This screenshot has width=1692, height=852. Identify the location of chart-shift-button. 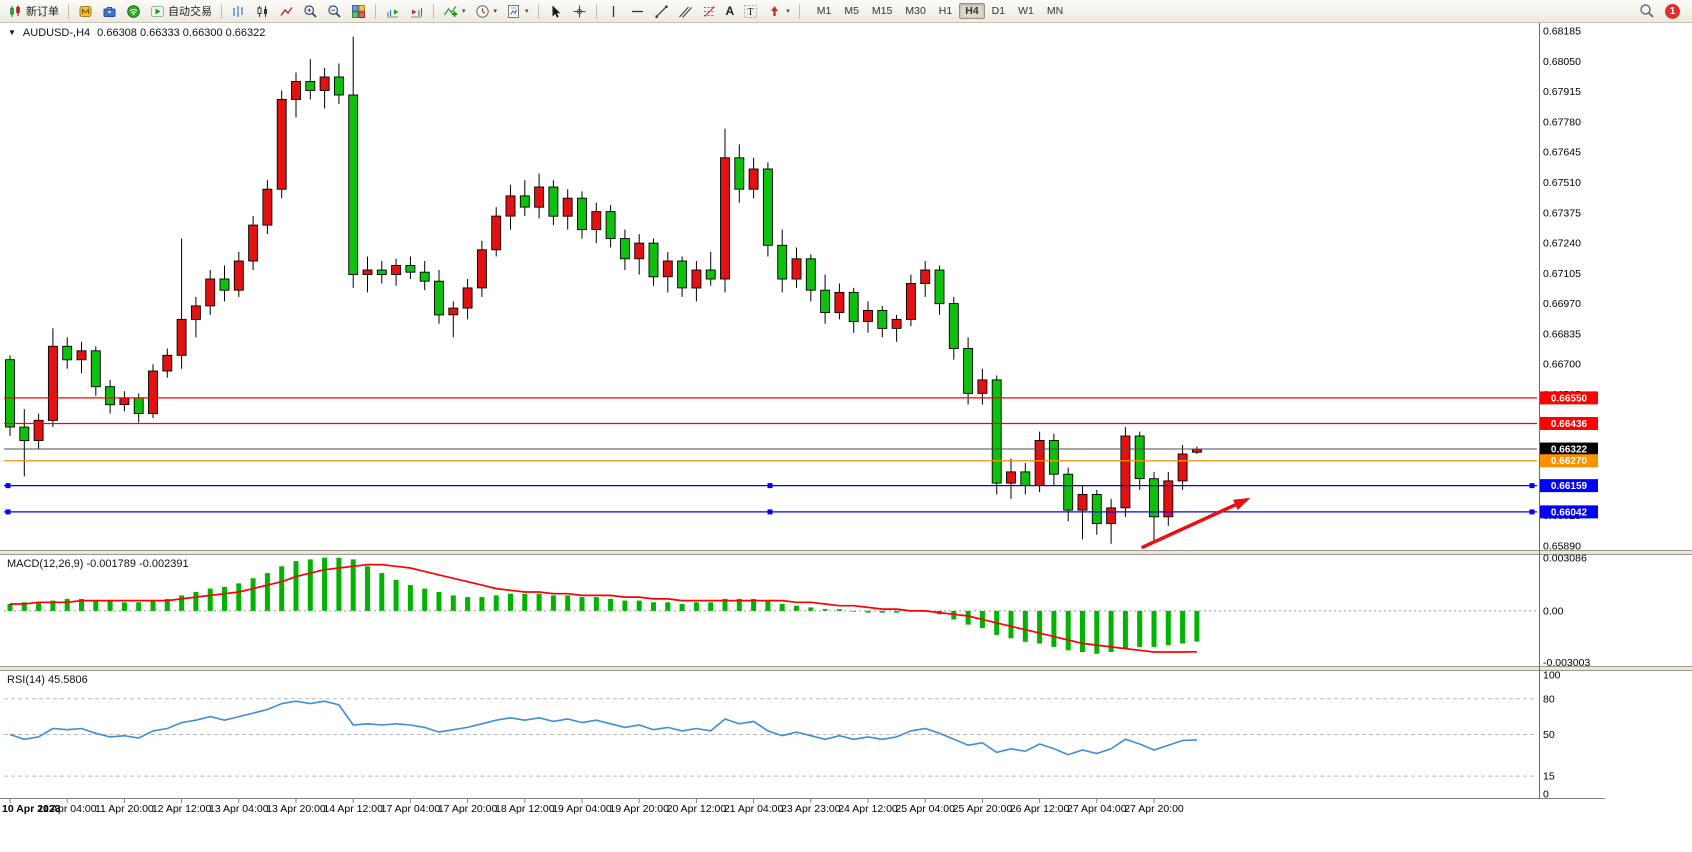
(416, 11).